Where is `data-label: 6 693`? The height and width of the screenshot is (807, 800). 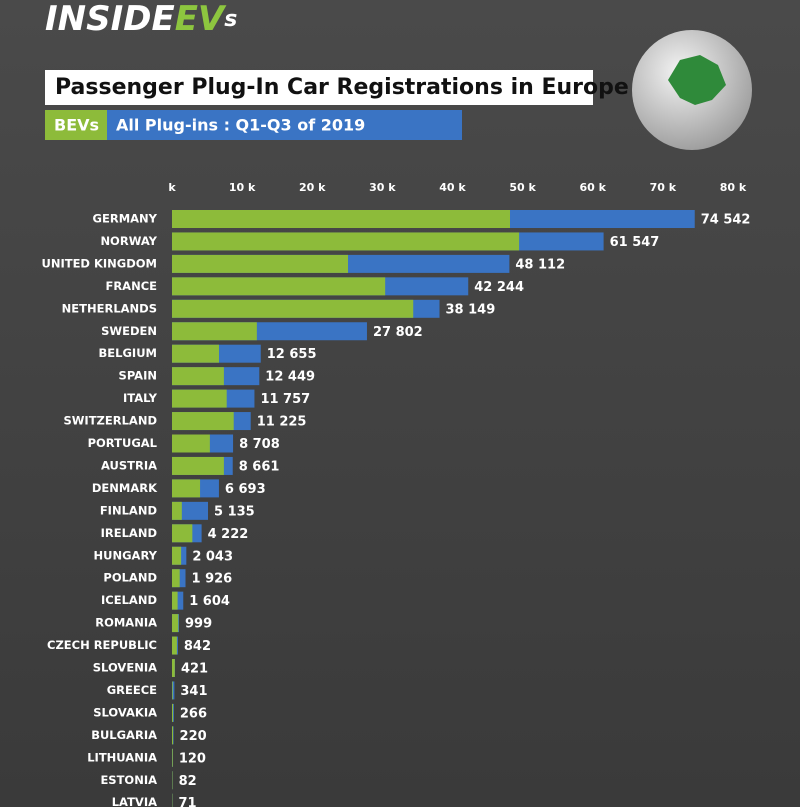 data-label: 6 693 is located at coordinates (245, 489).